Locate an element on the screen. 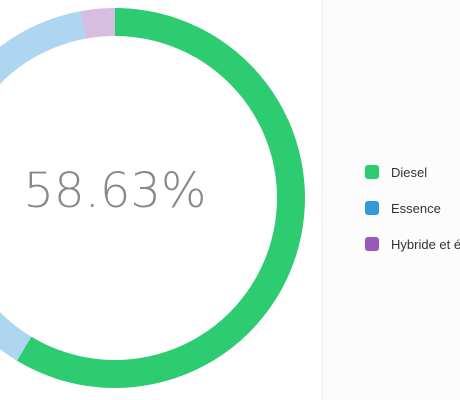 This screenshot has height=400, width=460. legend-list: Diesel Essence Hybride et é is located at coordinates (412, 208).